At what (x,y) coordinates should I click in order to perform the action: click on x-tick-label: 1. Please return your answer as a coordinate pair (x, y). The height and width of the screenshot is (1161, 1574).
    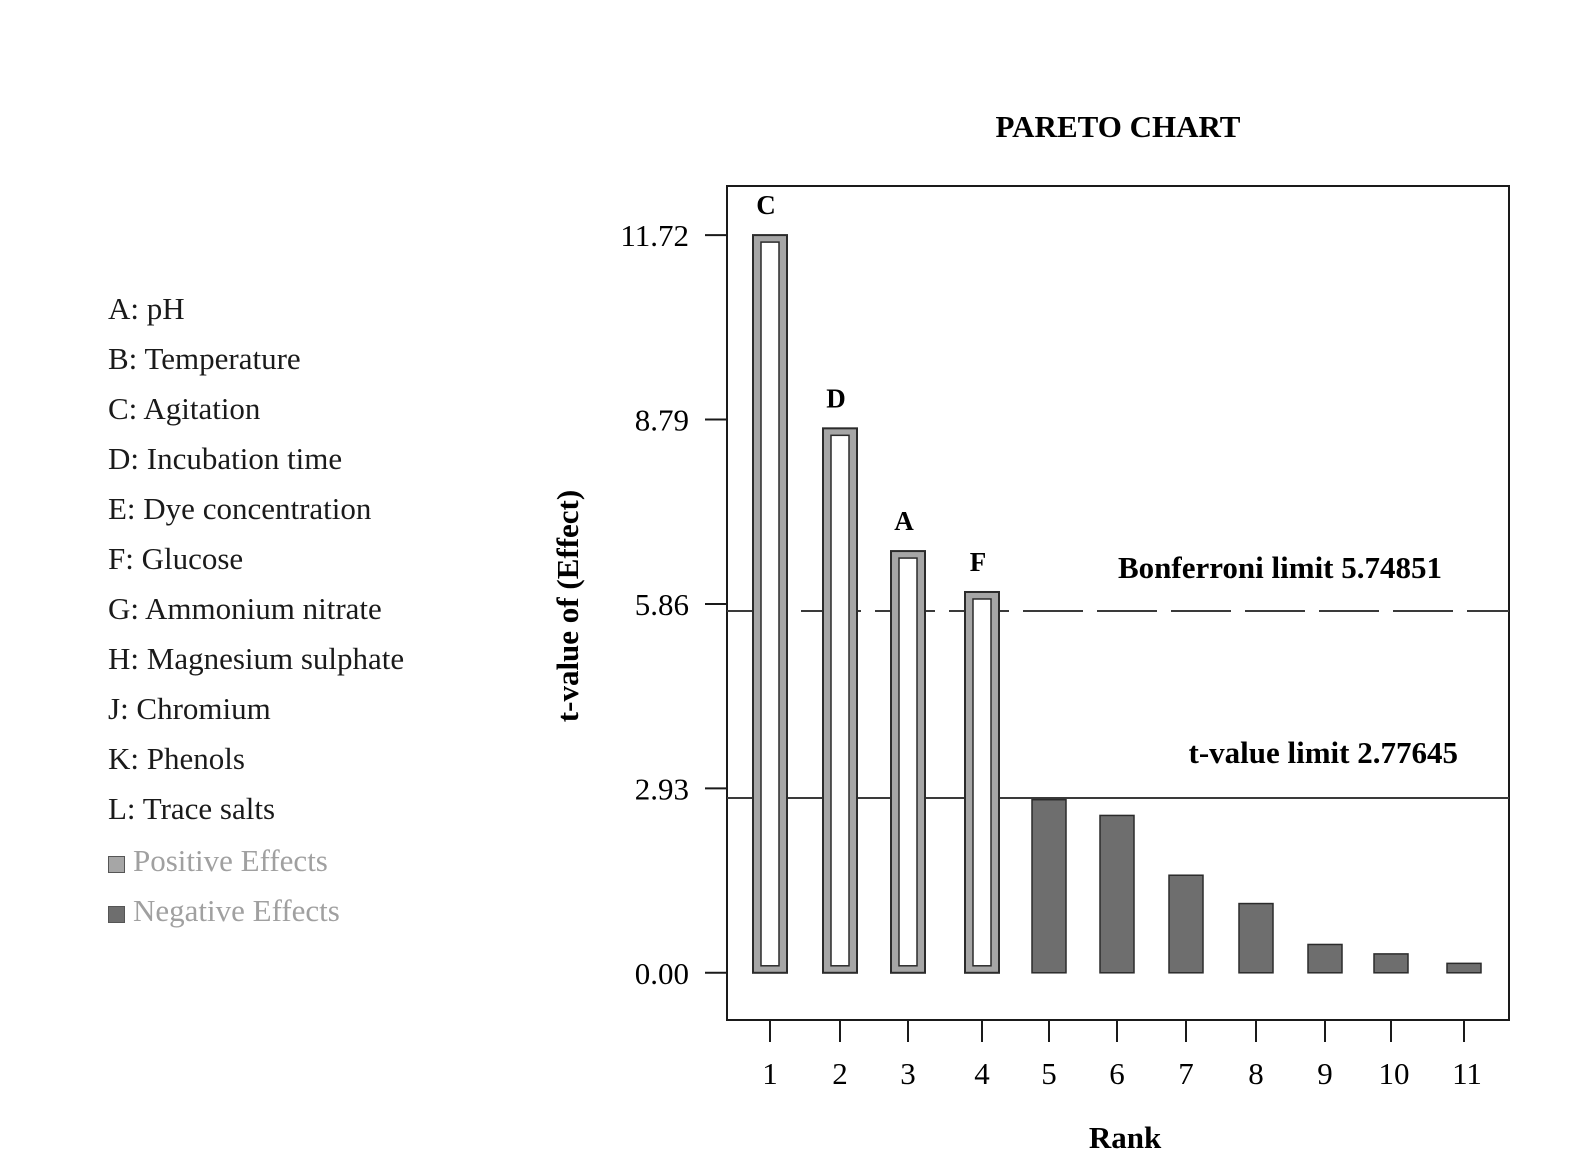
    Looking at the image, I should click on (770, 1073).